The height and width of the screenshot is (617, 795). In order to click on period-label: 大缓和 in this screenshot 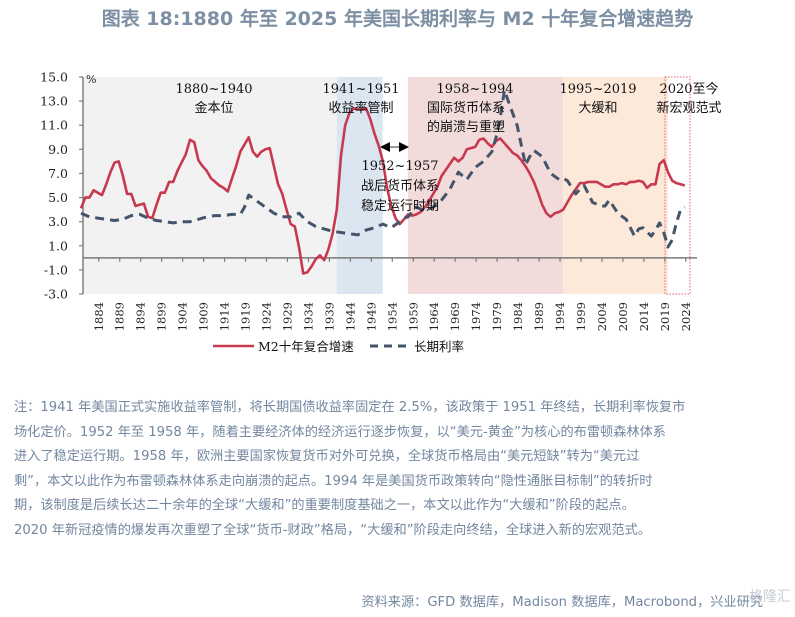, I will do `click(597, 108)`.